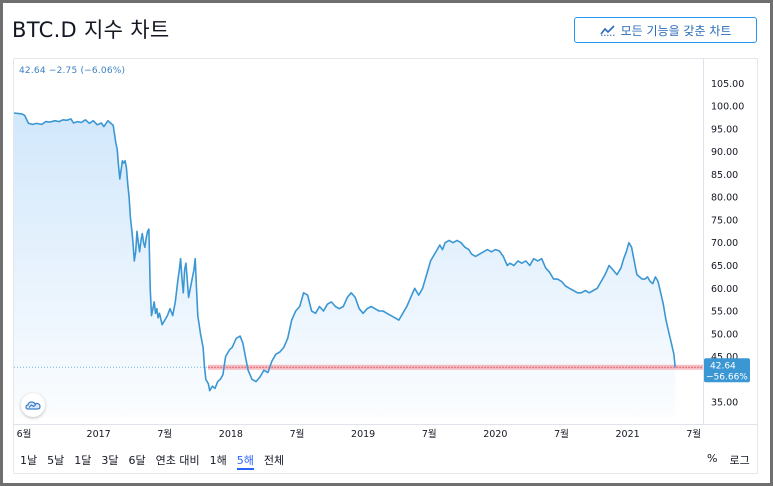 The width and height of the screenshot is (773, 486). Describe the element at coordinates (231, 434) in the screenshot. I see `x-tick-label: 2018` at that location.